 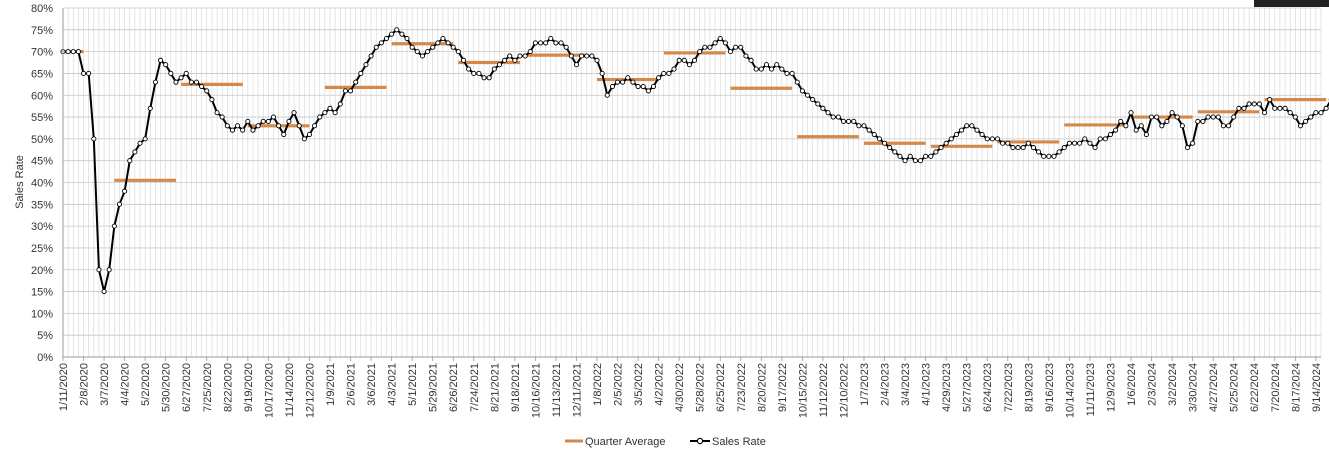 I want to click on x-tick-label: 11/13/2021, so click(x=557, y=390).